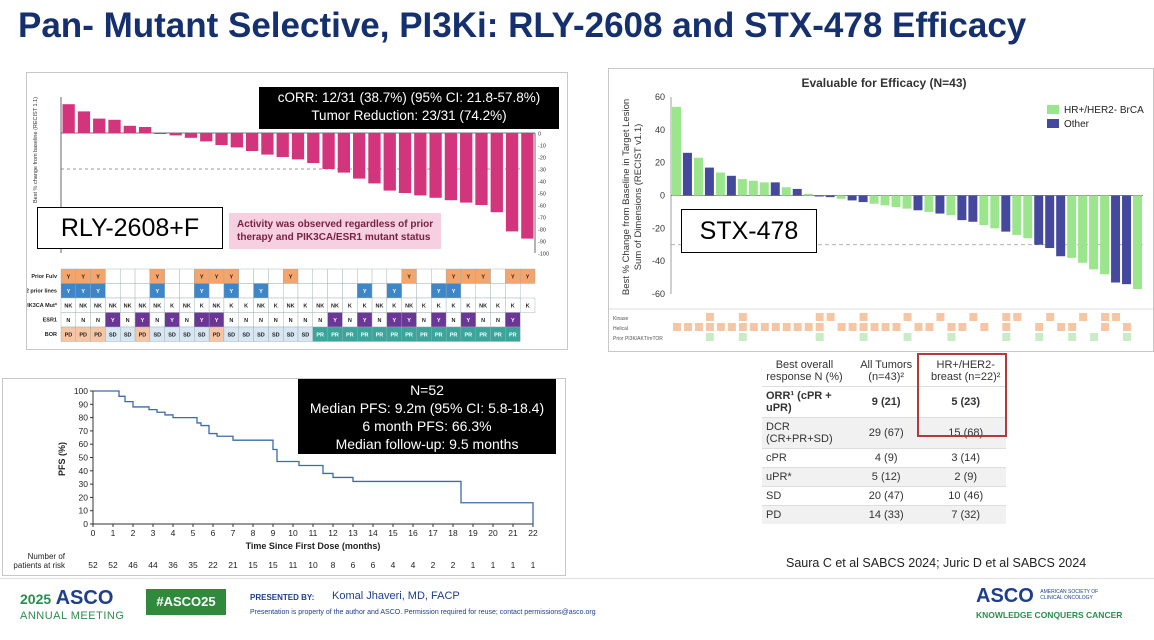  I want to click on rly-row-label: ≥2 prior lines, so click(42, 292).